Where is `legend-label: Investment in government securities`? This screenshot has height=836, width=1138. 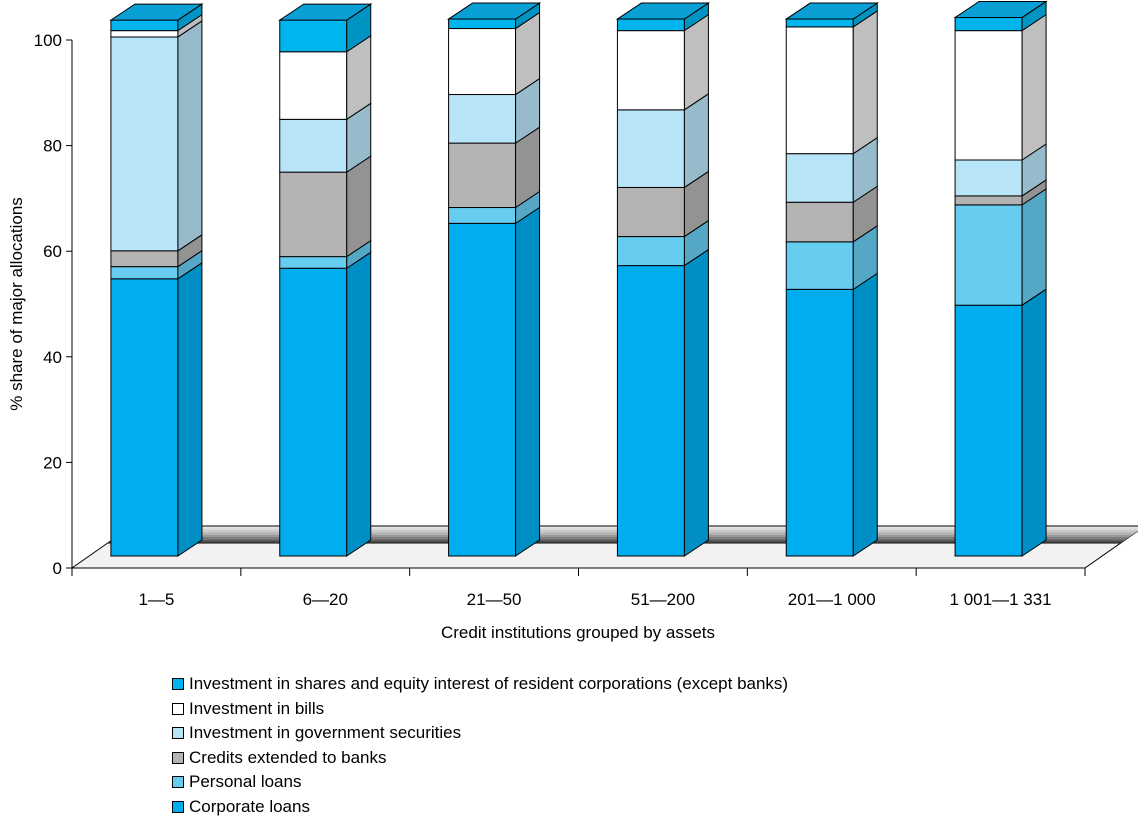 legend-label: Investment in government securities is located at coordinates (325, 733).